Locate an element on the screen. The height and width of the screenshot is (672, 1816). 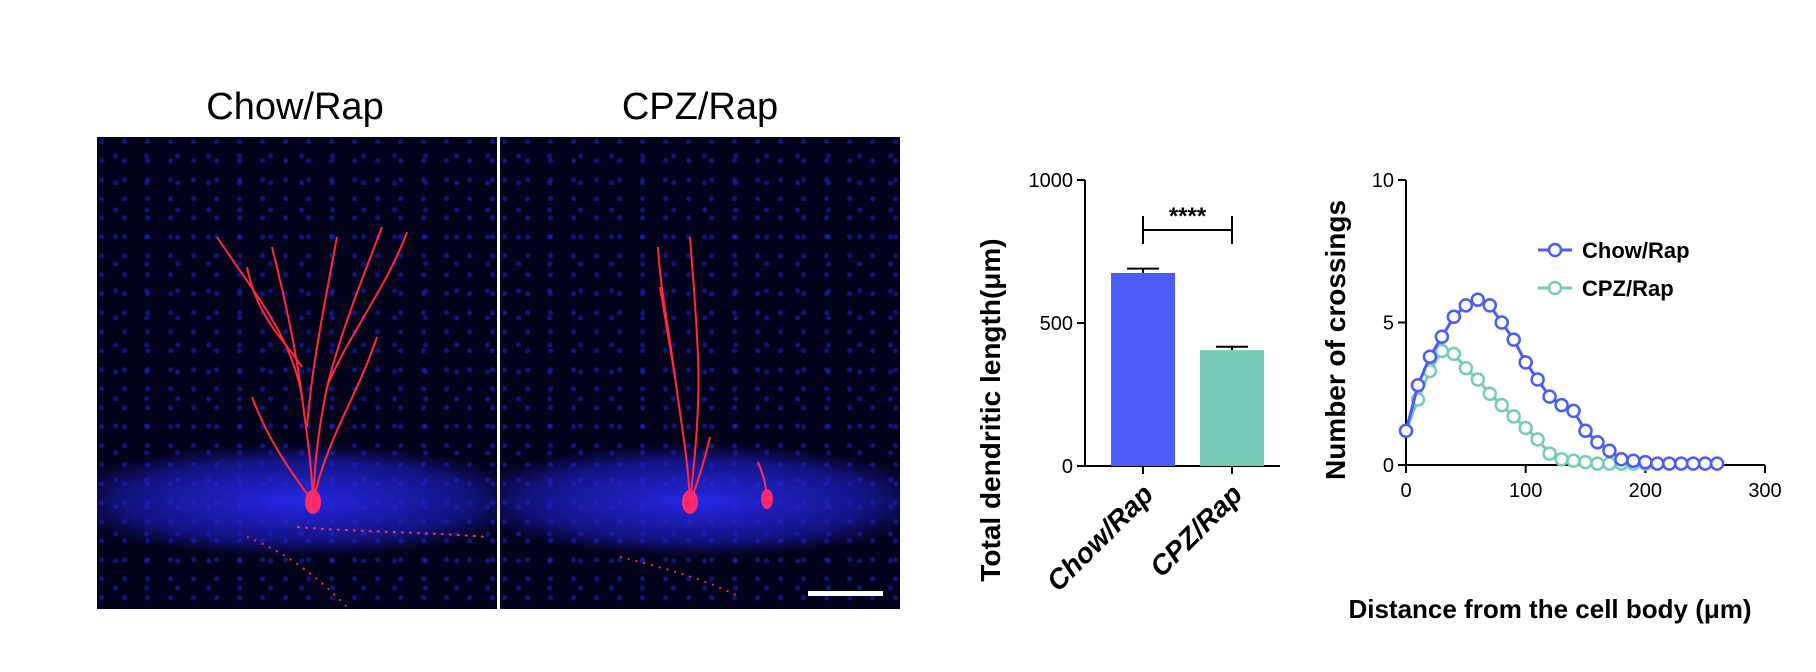
line-chart-y-axis-label: Number of crossings is located at coordinates (1335, 340).